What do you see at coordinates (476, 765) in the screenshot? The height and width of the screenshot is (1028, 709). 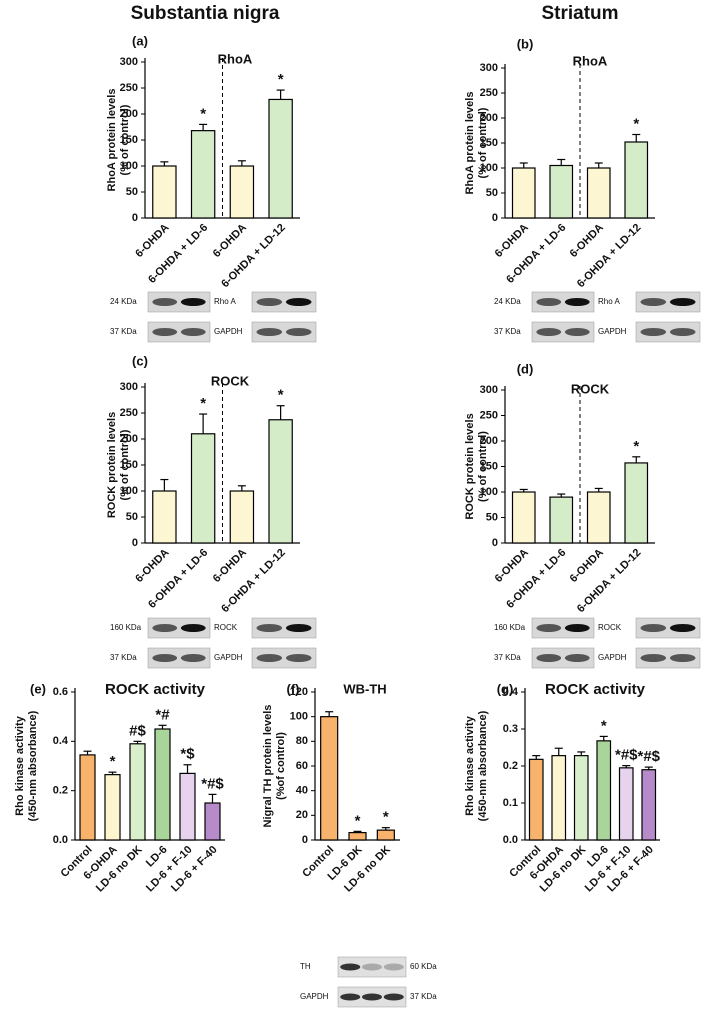 I see `y-axis-label: Rho kinase activity(450-nm absorbance)` at bounding box center [476, 765].